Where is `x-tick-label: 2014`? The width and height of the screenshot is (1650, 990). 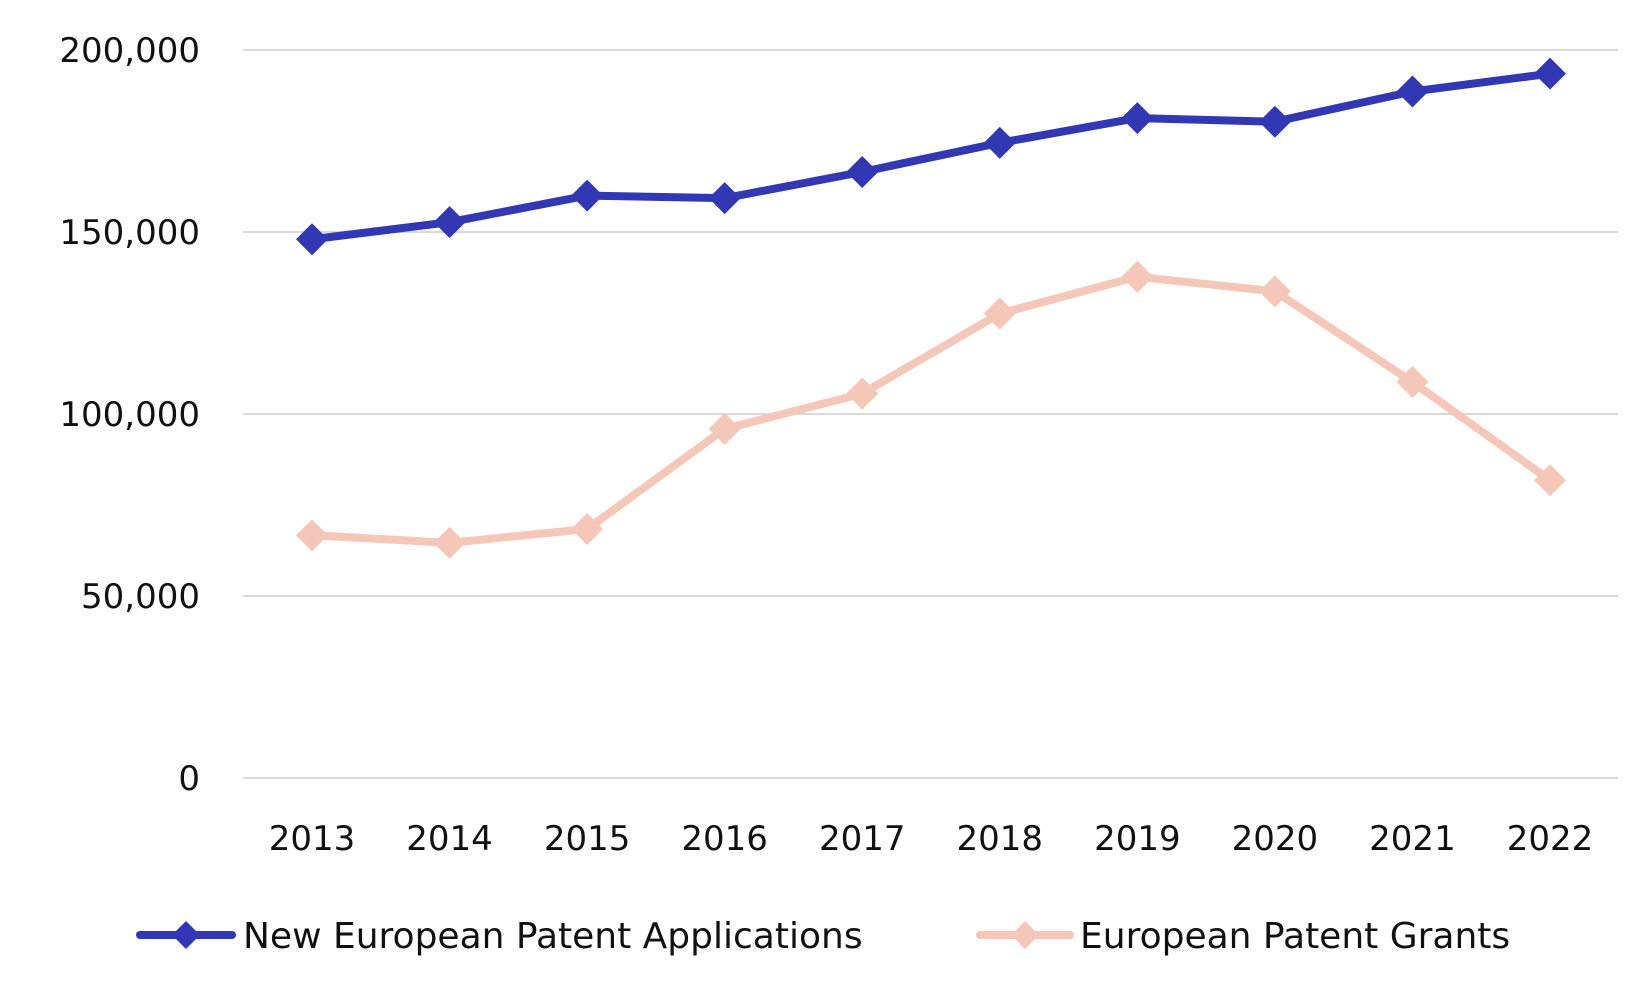
x-tick-label: 2014 is located at coordinates (449, 839).